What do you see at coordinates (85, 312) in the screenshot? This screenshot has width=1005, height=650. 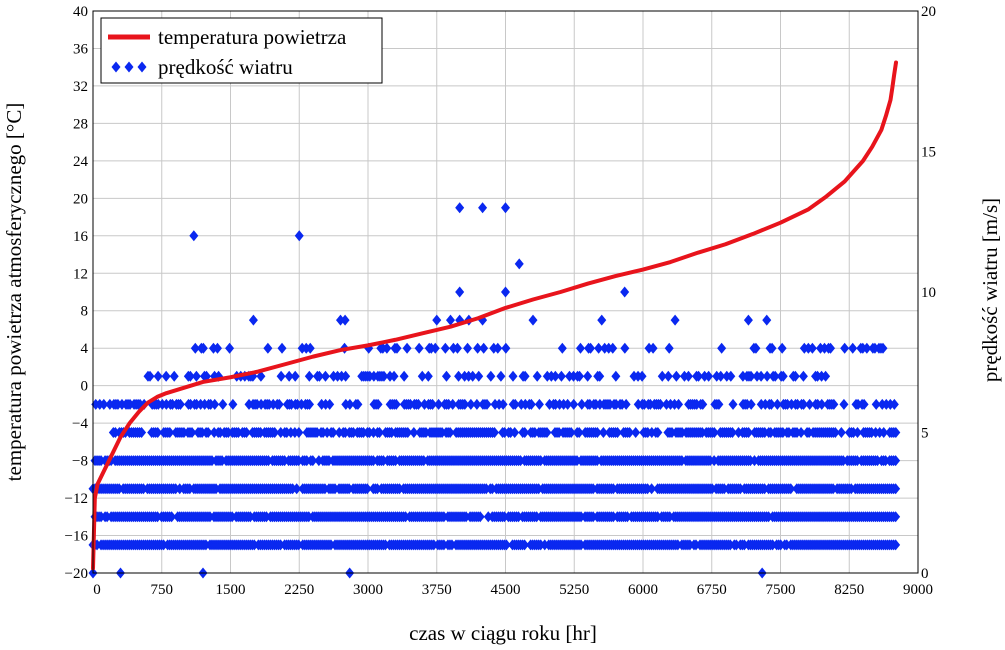 I see `y-tick-label: 8` at bounding box center [85, 312].